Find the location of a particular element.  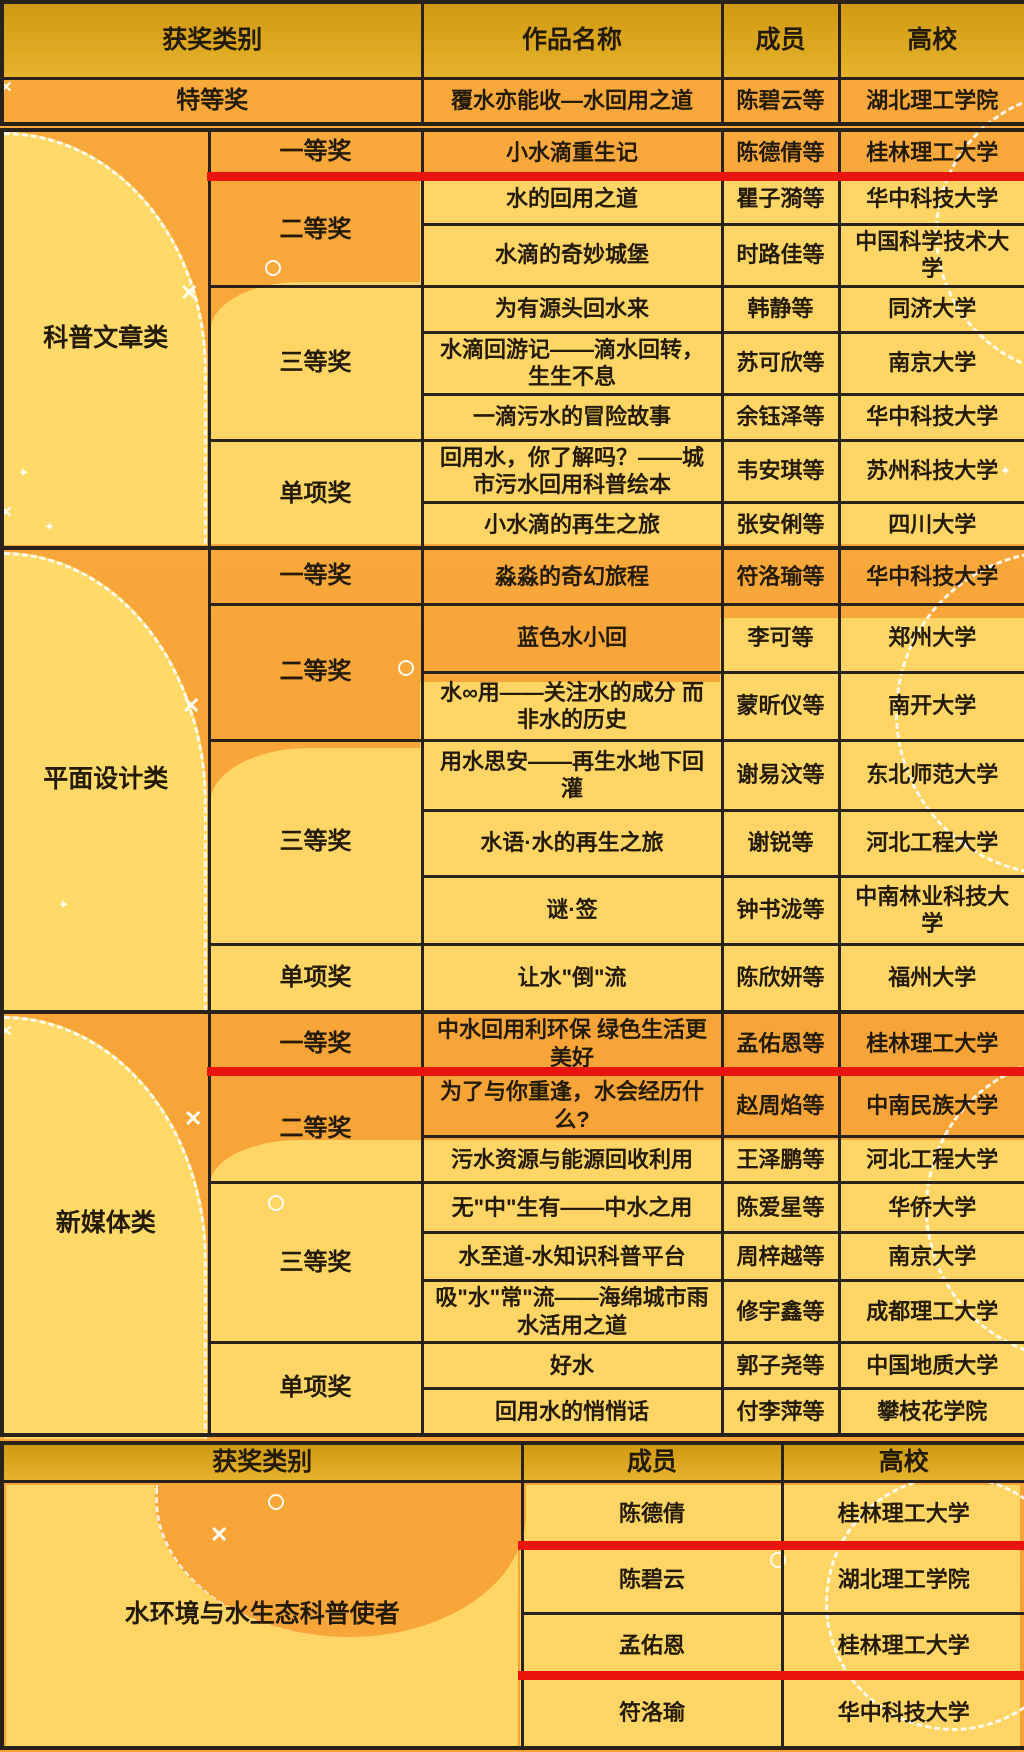

table-row: 三等奖 用水思安——再生水地下回灌 谢易汶等 东北师范大学 is located at coordinates (513, 842).